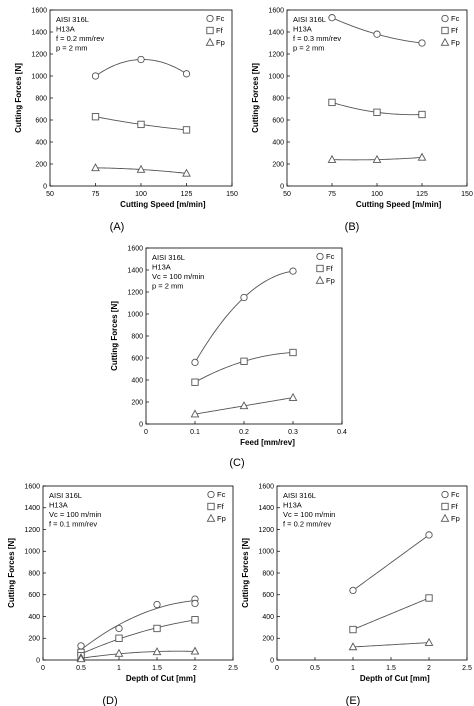  What do you see at coordinates (96, 194) in the screenshot?
I see `x-tick-label: 75` at bounding box center [96, 194].